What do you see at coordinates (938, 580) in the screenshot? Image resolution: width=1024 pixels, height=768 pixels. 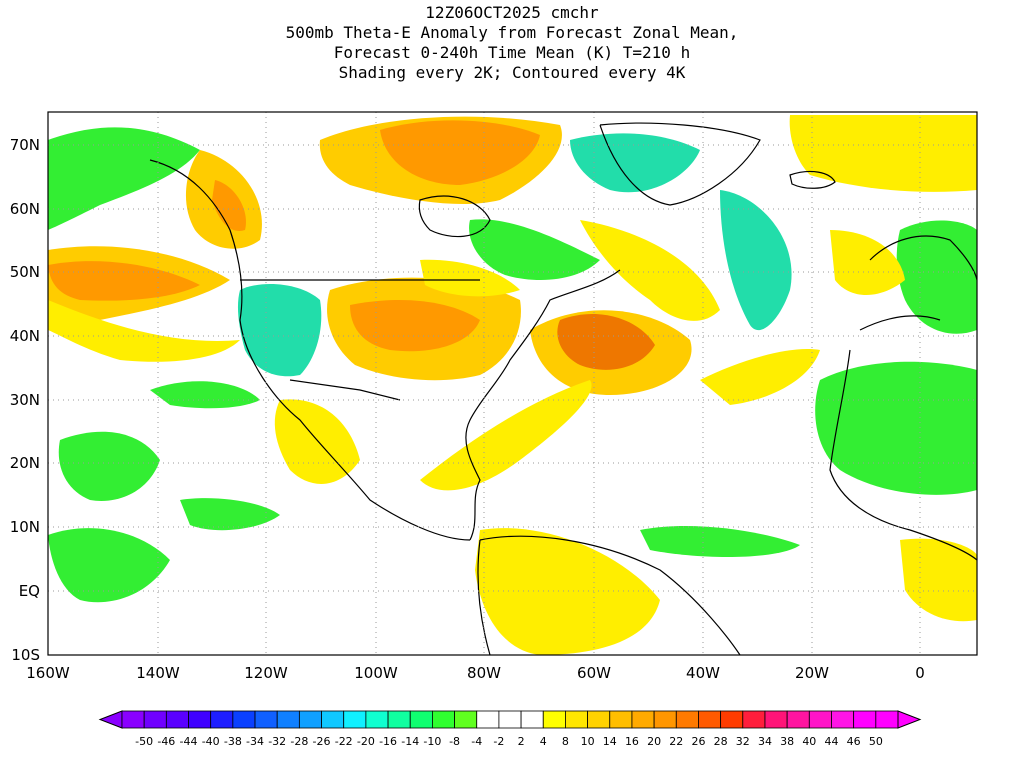 I see `shade-yellow-africa-s` at bounding box center [938, 580].